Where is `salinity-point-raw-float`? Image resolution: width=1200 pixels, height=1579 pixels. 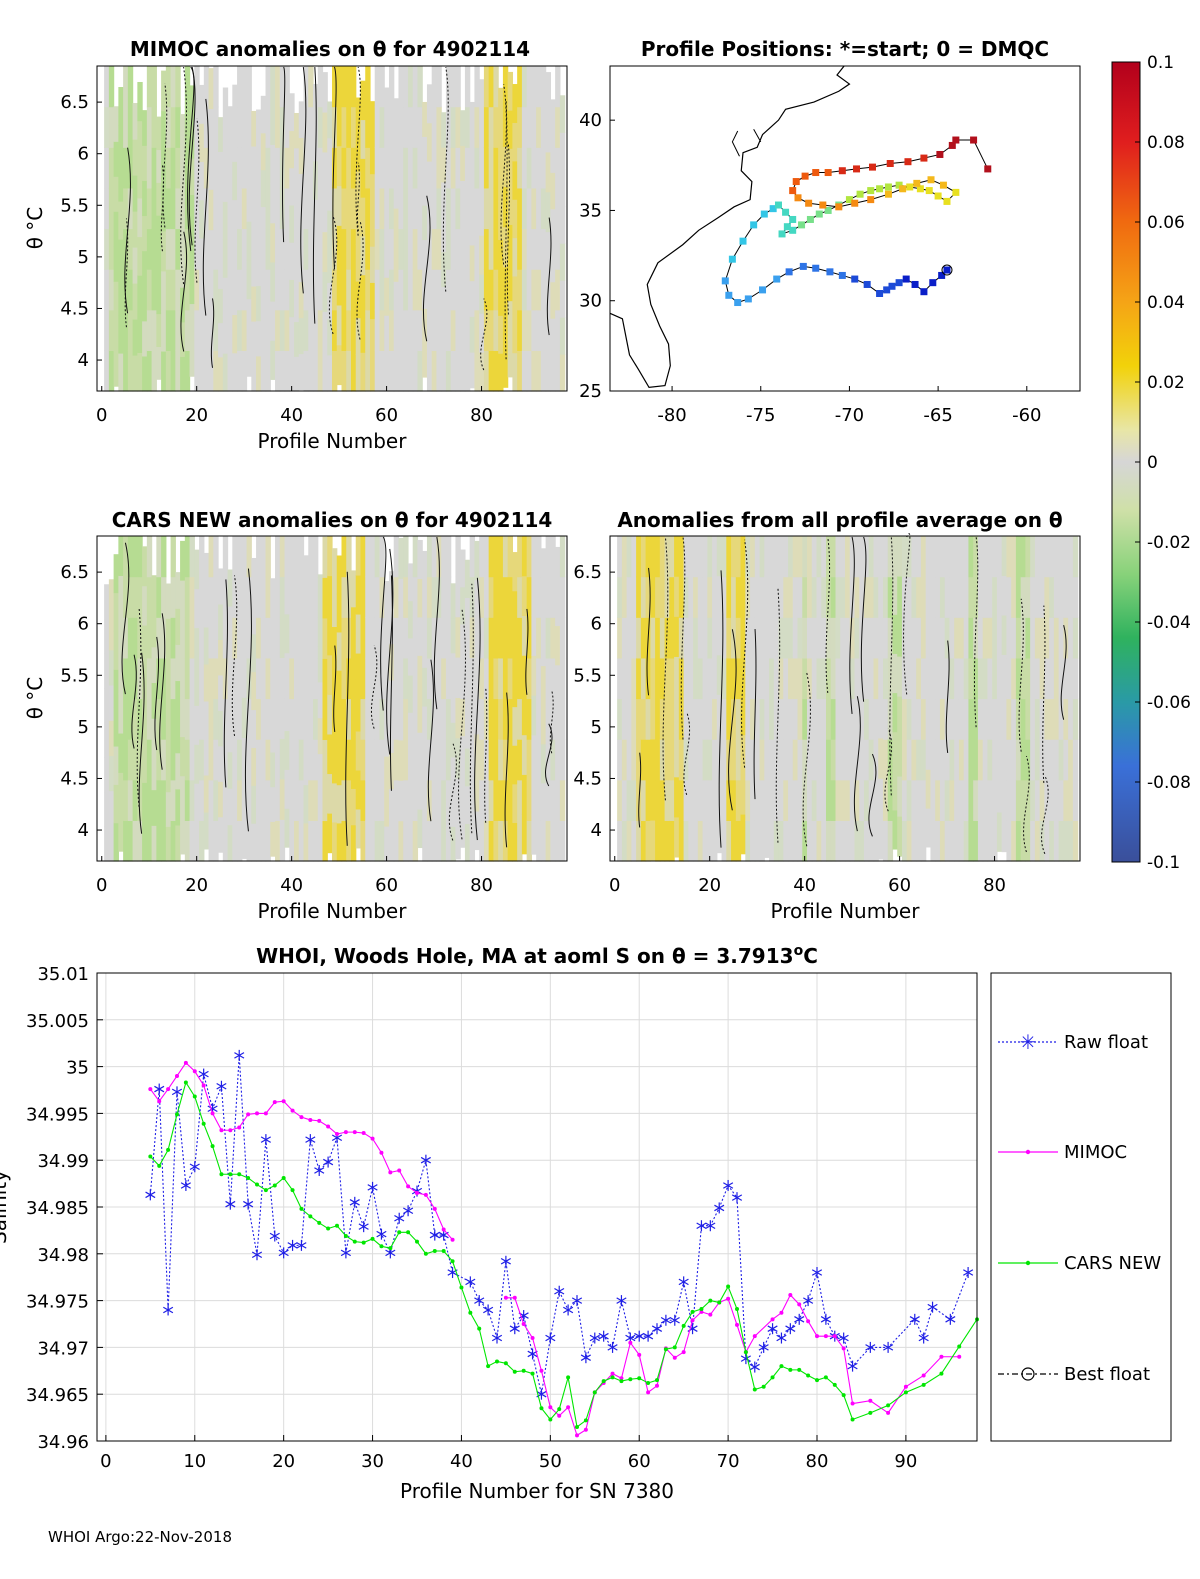
salinity-point-raw-float is located at coordinates (505, 1261).